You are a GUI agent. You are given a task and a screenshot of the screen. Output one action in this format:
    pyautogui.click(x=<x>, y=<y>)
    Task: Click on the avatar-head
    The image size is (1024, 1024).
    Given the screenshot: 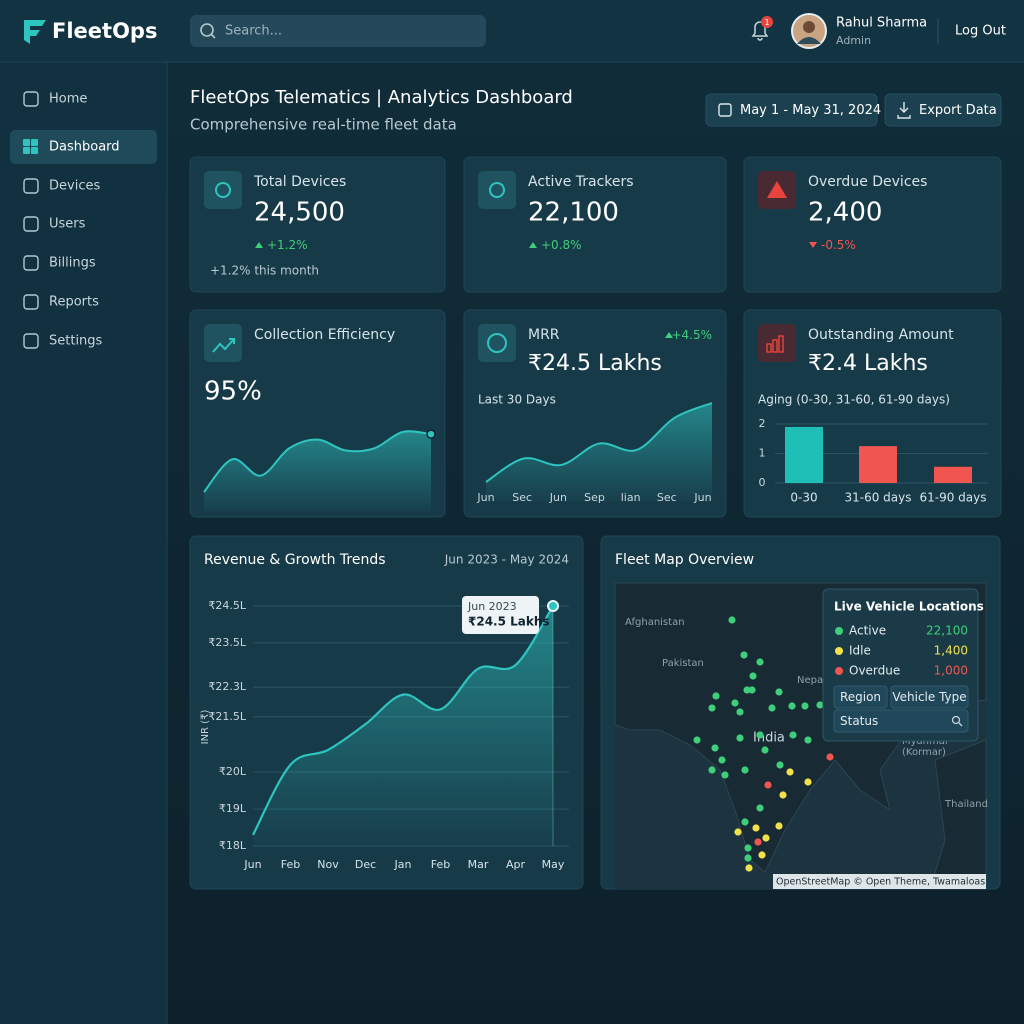 What is the action you would take?
    pyautogui.click(x=809, y=27)
    